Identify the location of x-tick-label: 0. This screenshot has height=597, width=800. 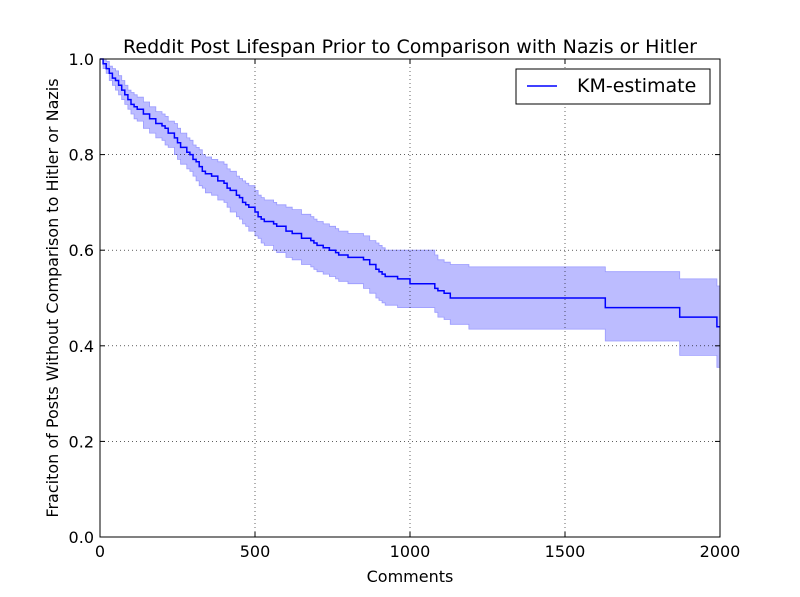
(100, 551).